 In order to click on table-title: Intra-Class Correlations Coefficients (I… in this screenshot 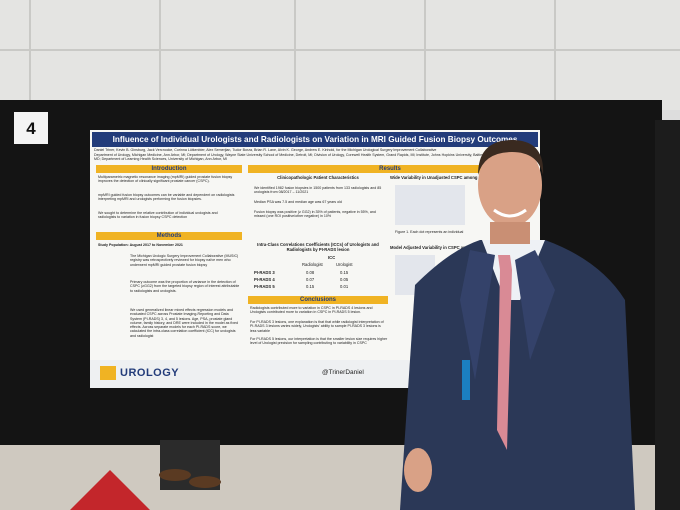, I will do `click(318, 247)`.